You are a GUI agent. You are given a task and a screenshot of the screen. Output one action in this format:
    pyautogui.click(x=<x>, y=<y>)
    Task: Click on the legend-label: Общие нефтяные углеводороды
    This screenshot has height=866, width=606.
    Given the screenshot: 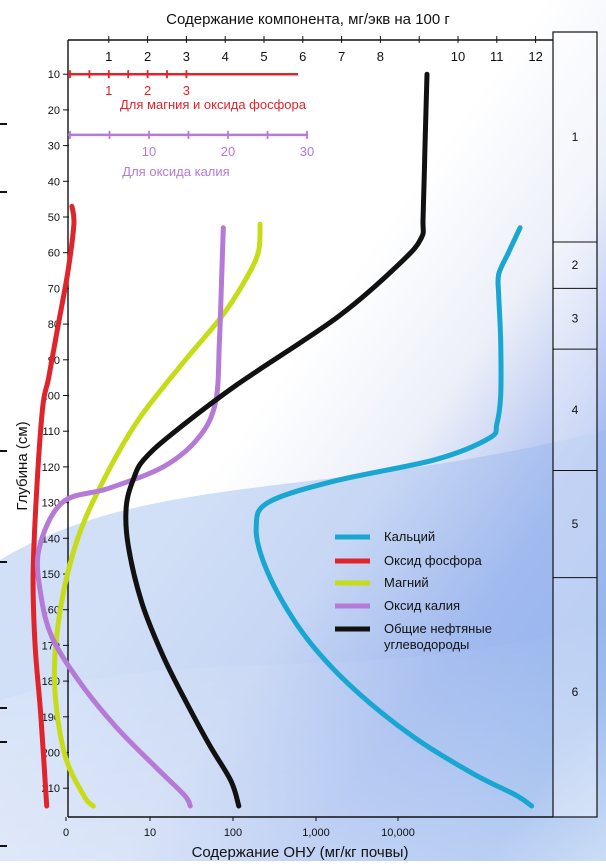 What is the action you would take?
    pyautogui.click(x=438, y=636)
    